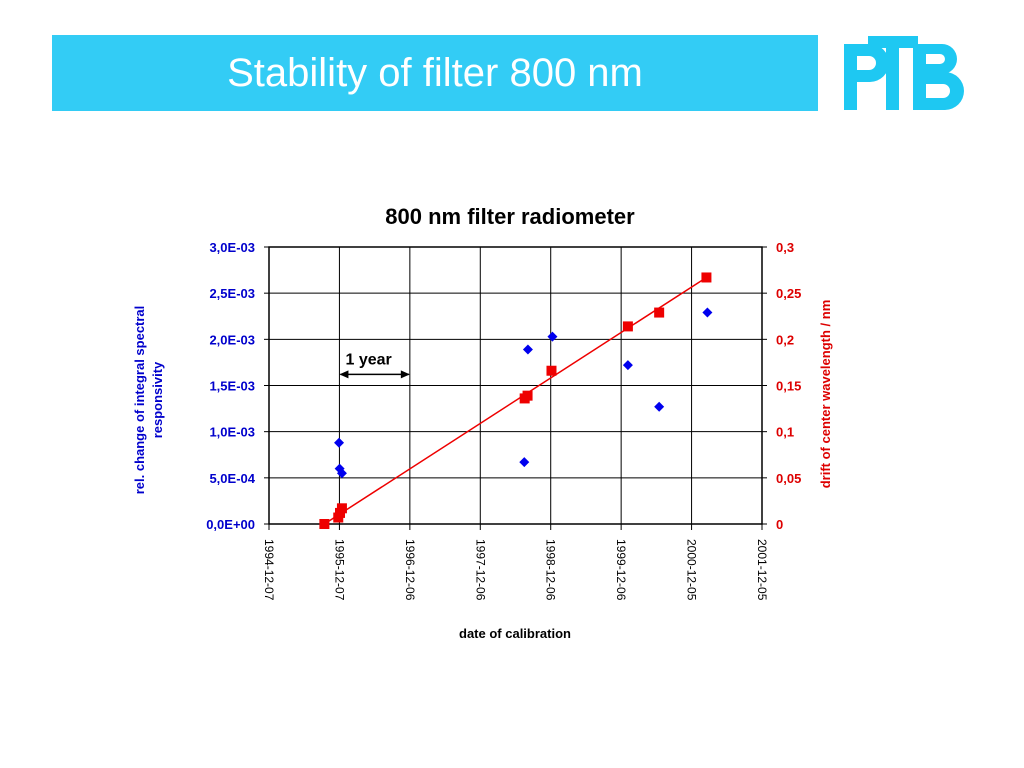 The width and height of the screenshot is (1024, 768). Describe the element at coordinates (232, 339) in the screenshot. I see `left-tick-label: 2,0E-03` at that location.